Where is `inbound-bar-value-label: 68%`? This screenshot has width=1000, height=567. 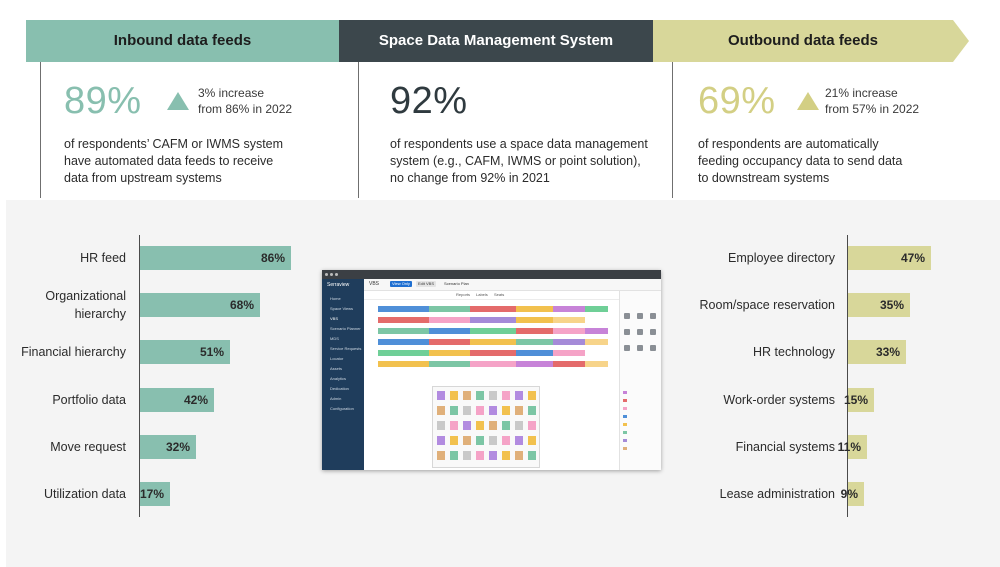
inbound-bar-value-label: 68% is located at coordinates (241, 305).